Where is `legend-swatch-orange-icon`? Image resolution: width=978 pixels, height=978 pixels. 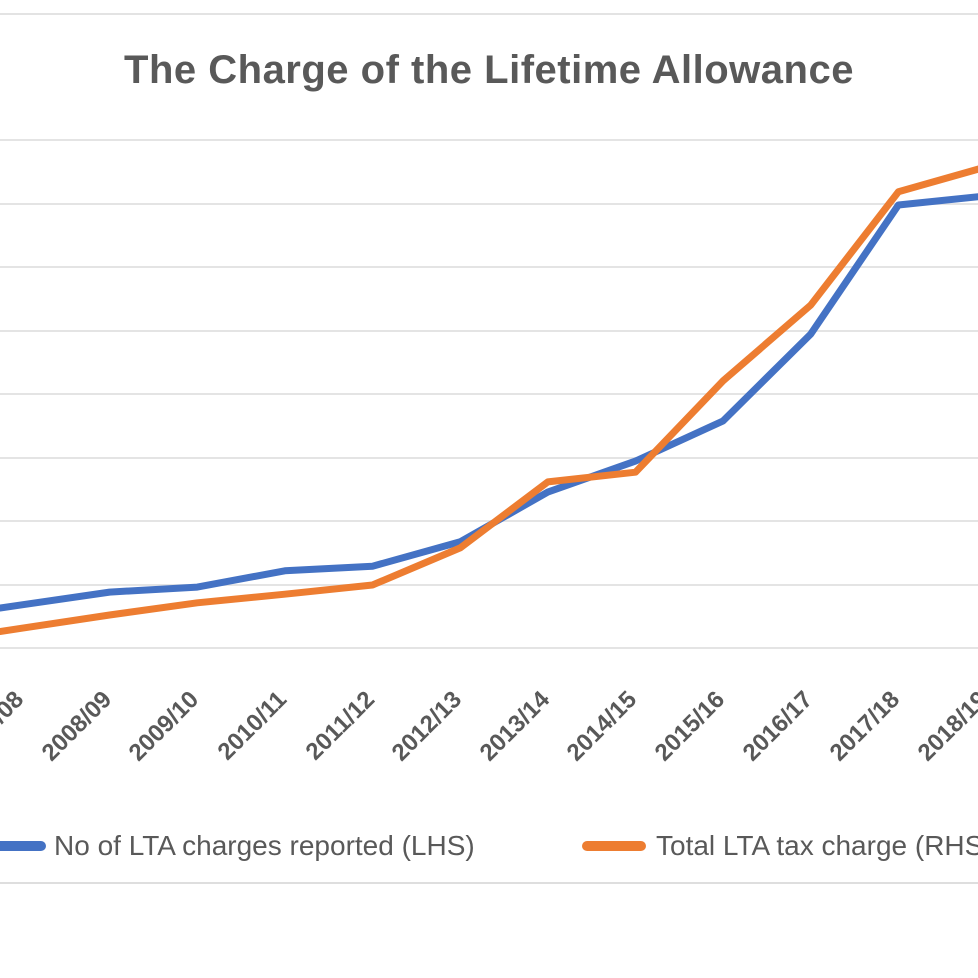 legend-swatch-orange-icon is located at coordinates (614, 846).